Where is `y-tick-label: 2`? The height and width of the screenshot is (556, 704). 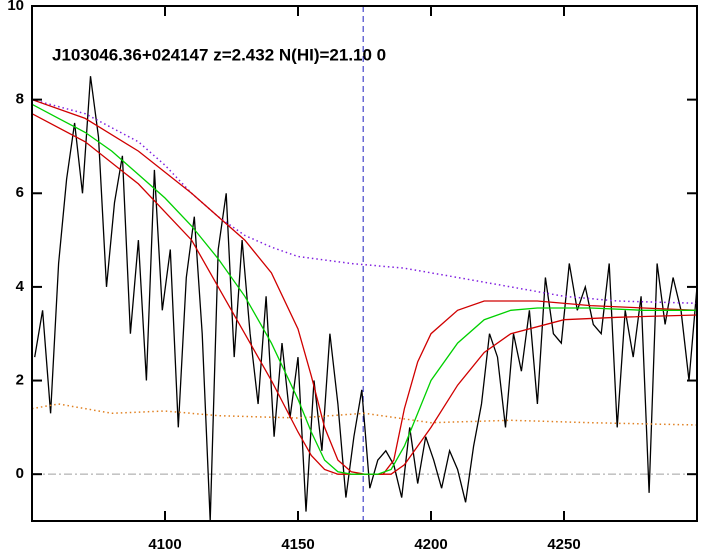
y-tick-label: 2 is located at coordinates (20, 380).